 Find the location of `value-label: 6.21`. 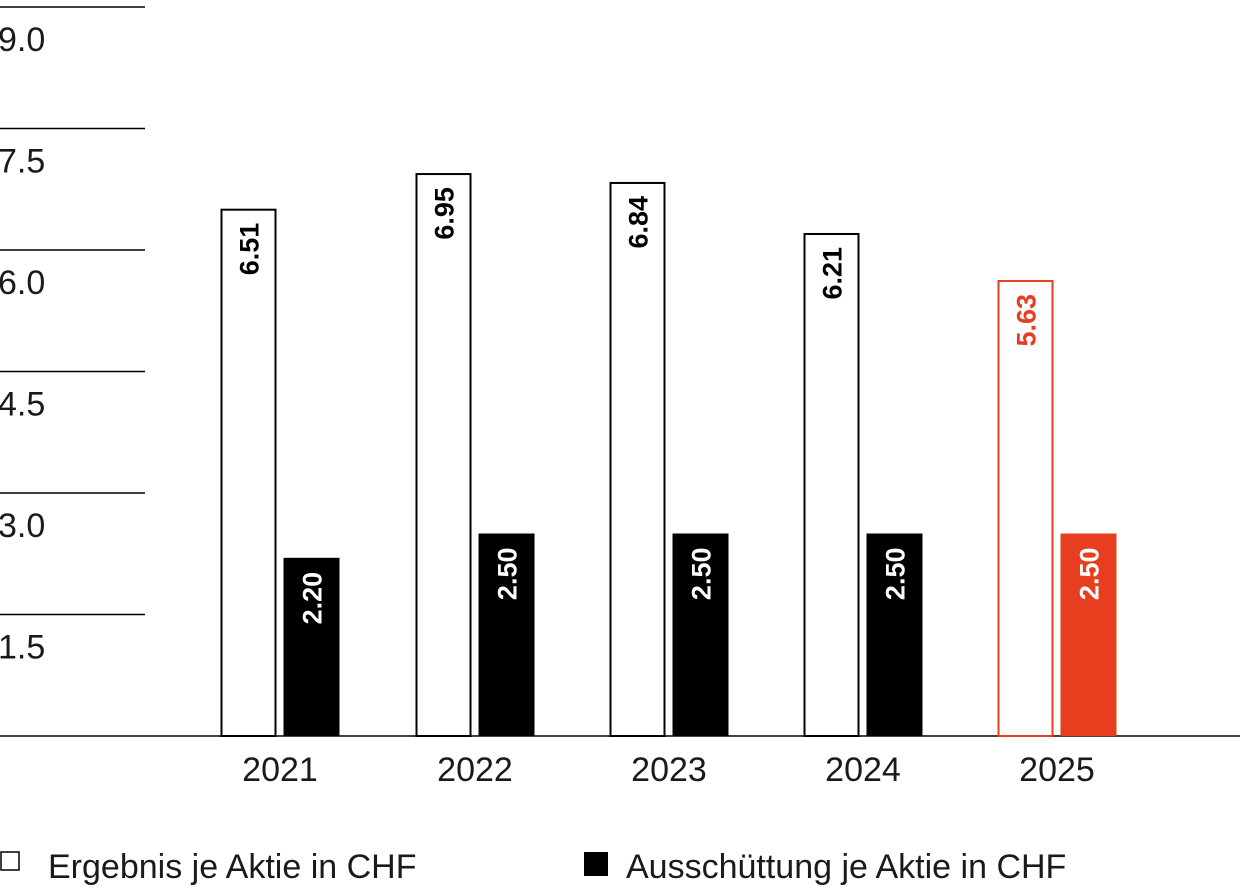

value-label: 6.21 is located at coordinates (833, 273).